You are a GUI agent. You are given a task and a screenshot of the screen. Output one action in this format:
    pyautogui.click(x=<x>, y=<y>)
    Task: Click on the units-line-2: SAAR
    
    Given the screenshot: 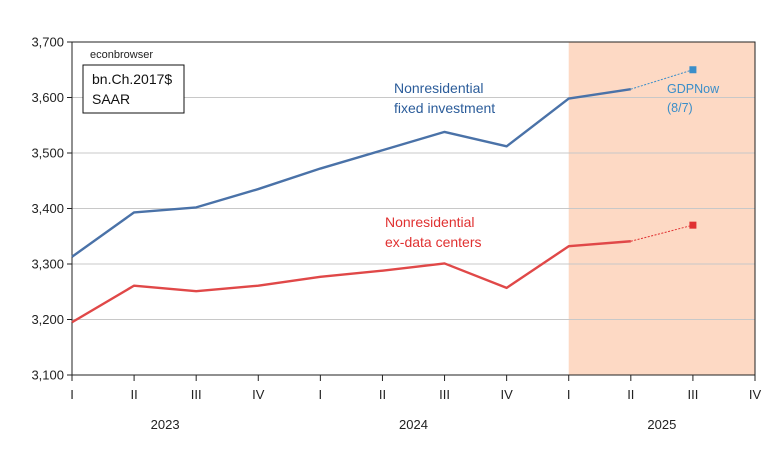 What is the action you would take?
    pyautogui.click(x=111, y=99)
    